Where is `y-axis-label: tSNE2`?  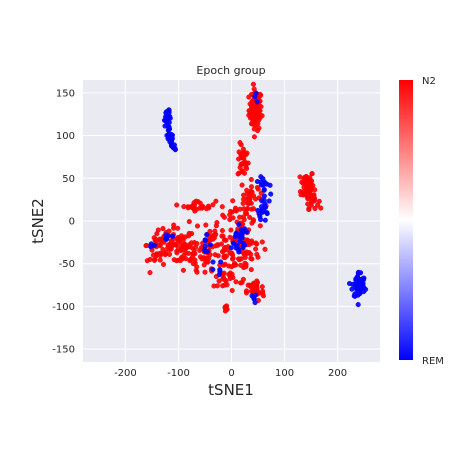 y-axis-label: tSNE2 is located at coordinates (38, 221).